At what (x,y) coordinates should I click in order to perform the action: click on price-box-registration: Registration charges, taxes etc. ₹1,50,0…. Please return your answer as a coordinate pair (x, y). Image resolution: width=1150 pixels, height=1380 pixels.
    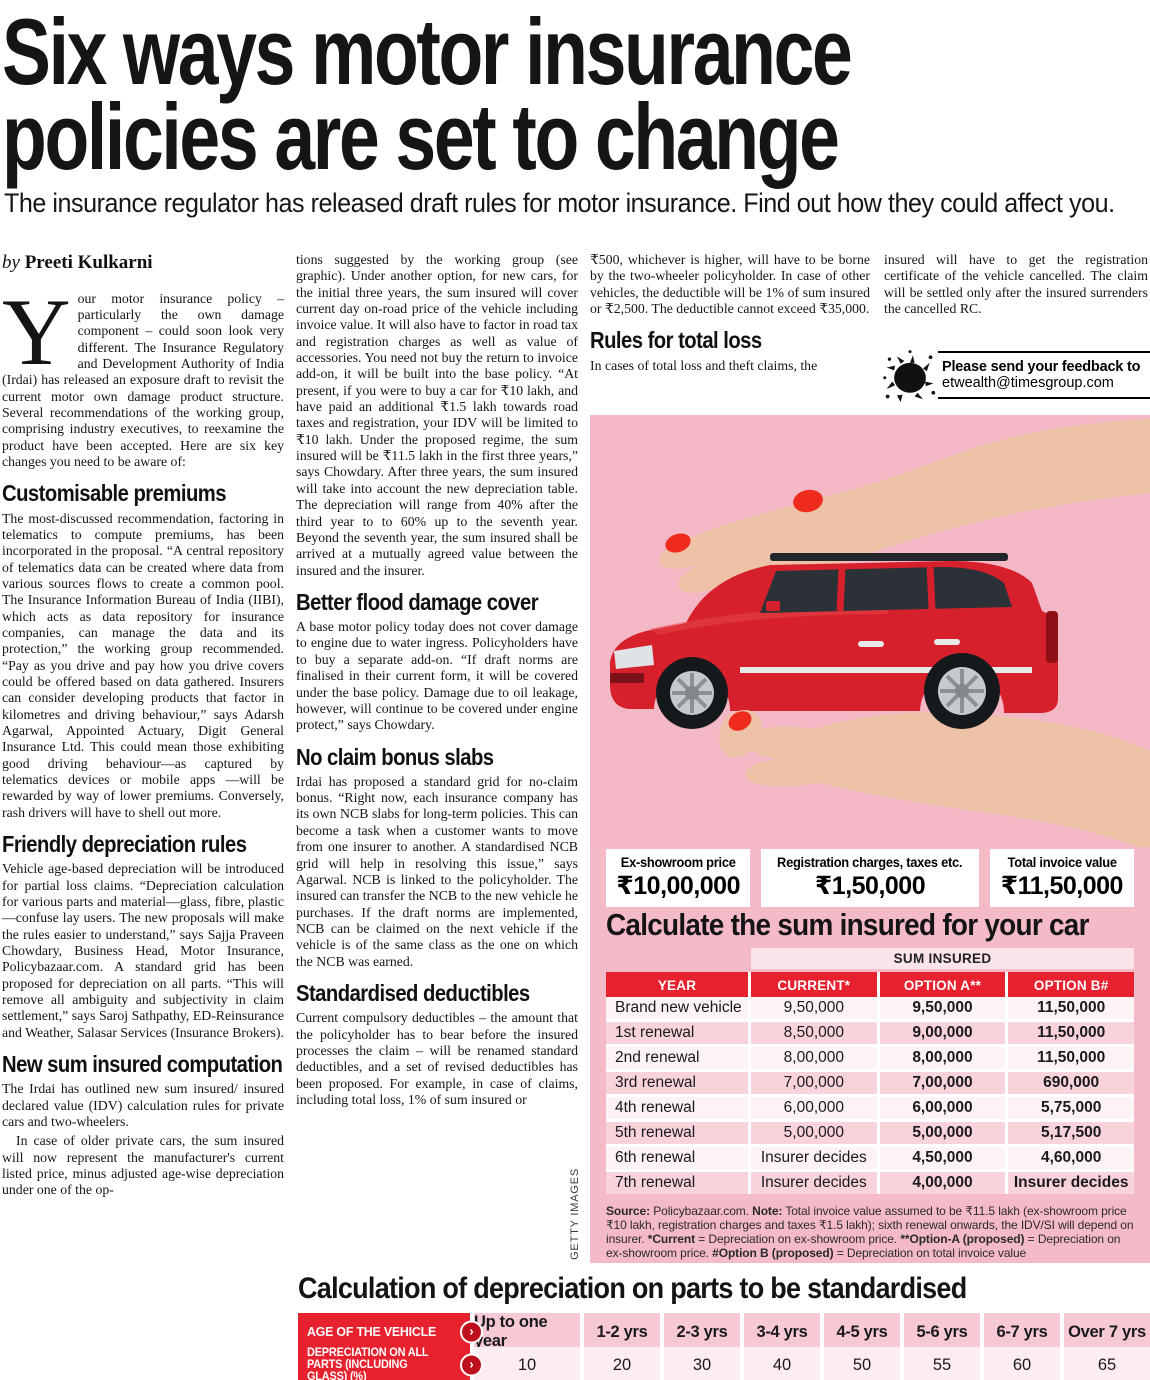
    Looking at the image, I should click on (870, 878).